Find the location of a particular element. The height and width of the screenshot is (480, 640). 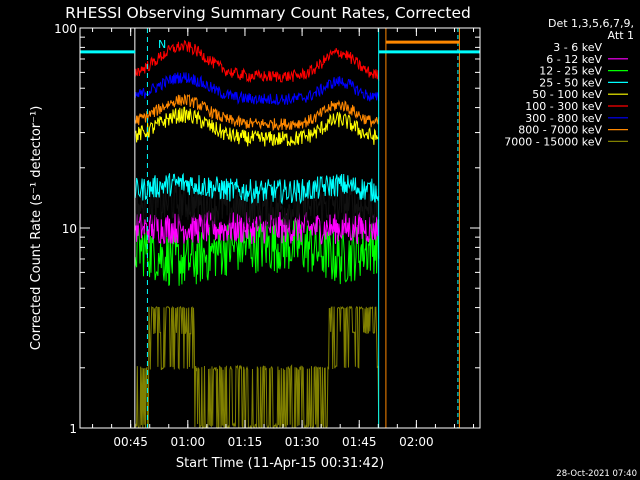

legend-label-7: 800 - 7000 keV is located at coordinates (560, 130).